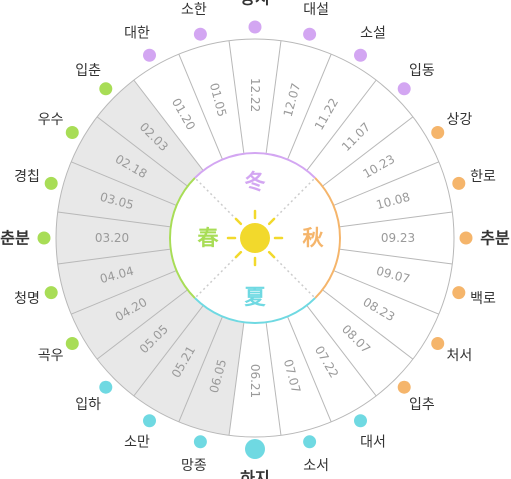 The height and width of the screenshot is (479, 511). Describe the element at coordinates (27, 299) in the screenshot. I see `term-name: 청명` at that location.